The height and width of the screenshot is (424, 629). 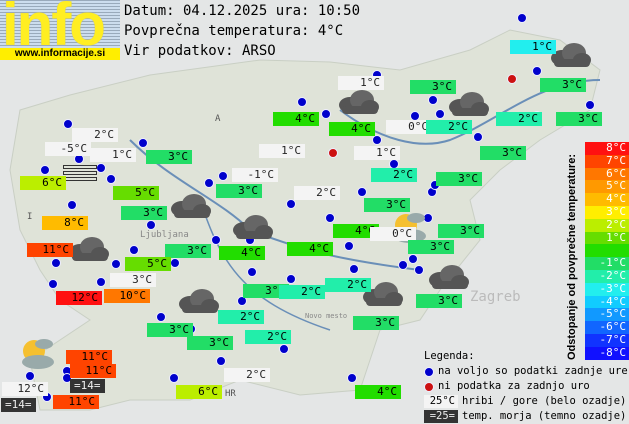 What do you see at coordinates (607, 161) in the screenshot?
I see `scale-step: 7°C` at bounding box center [607, 161].